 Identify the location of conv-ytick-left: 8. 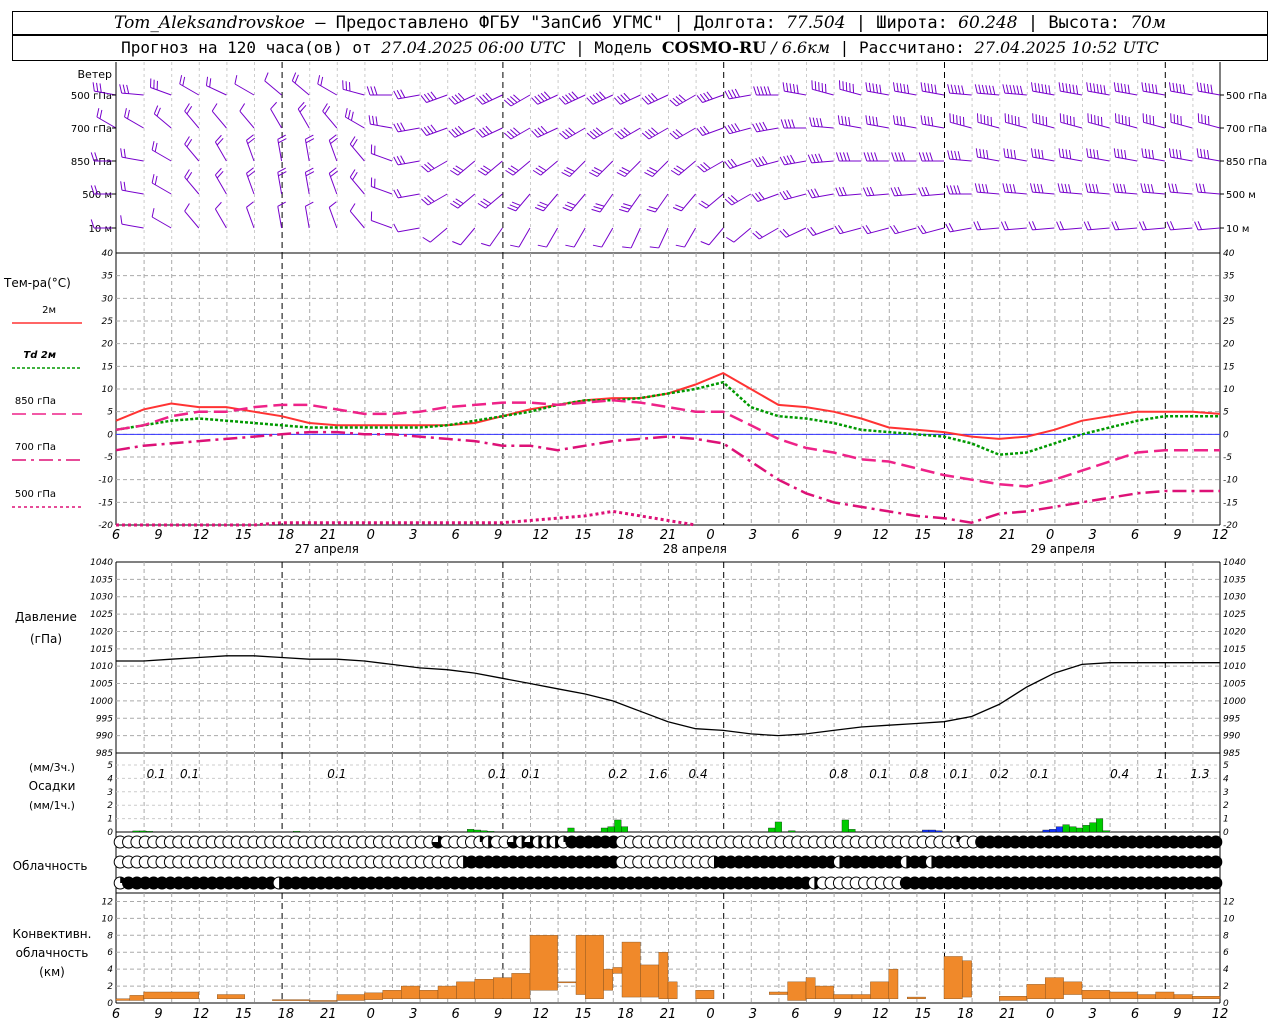
(110, 936).